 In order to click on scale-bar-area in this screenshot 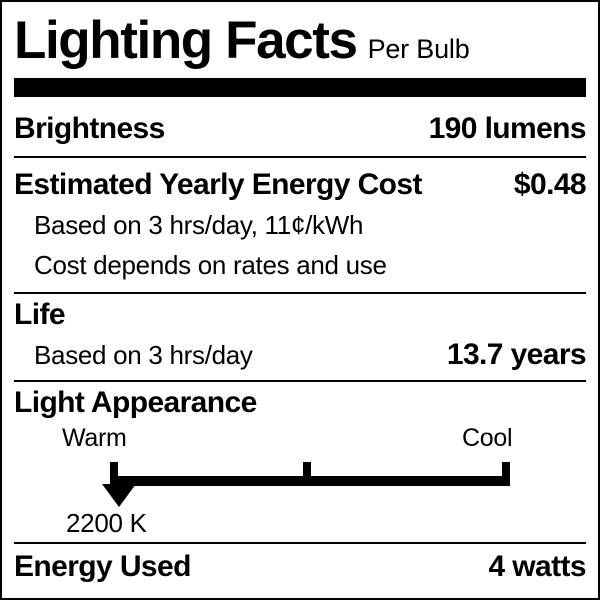, I will do `click(300, 484)`.